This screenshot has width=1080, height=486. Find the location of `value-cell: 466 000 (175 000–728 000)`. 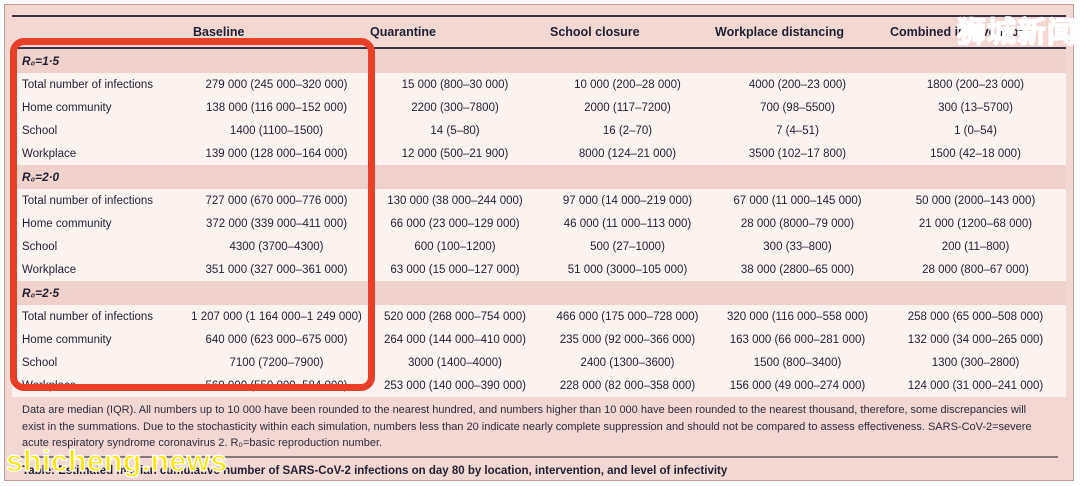

value-cell: 466 000 (175 000–728 000) is located at coordinates (627, 316).